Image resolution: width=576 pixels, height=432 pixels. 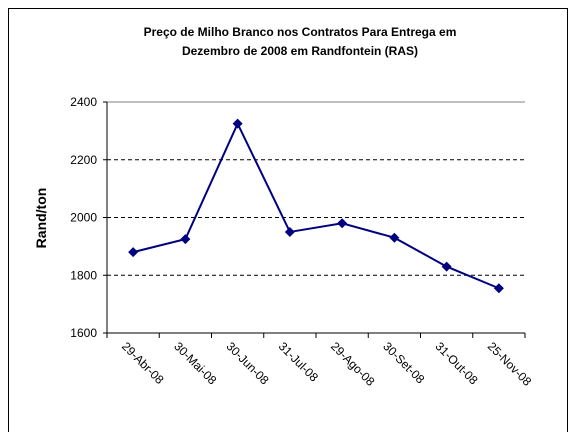 I want to click on y-tick-label: 2000, so click(x=83, y=218).